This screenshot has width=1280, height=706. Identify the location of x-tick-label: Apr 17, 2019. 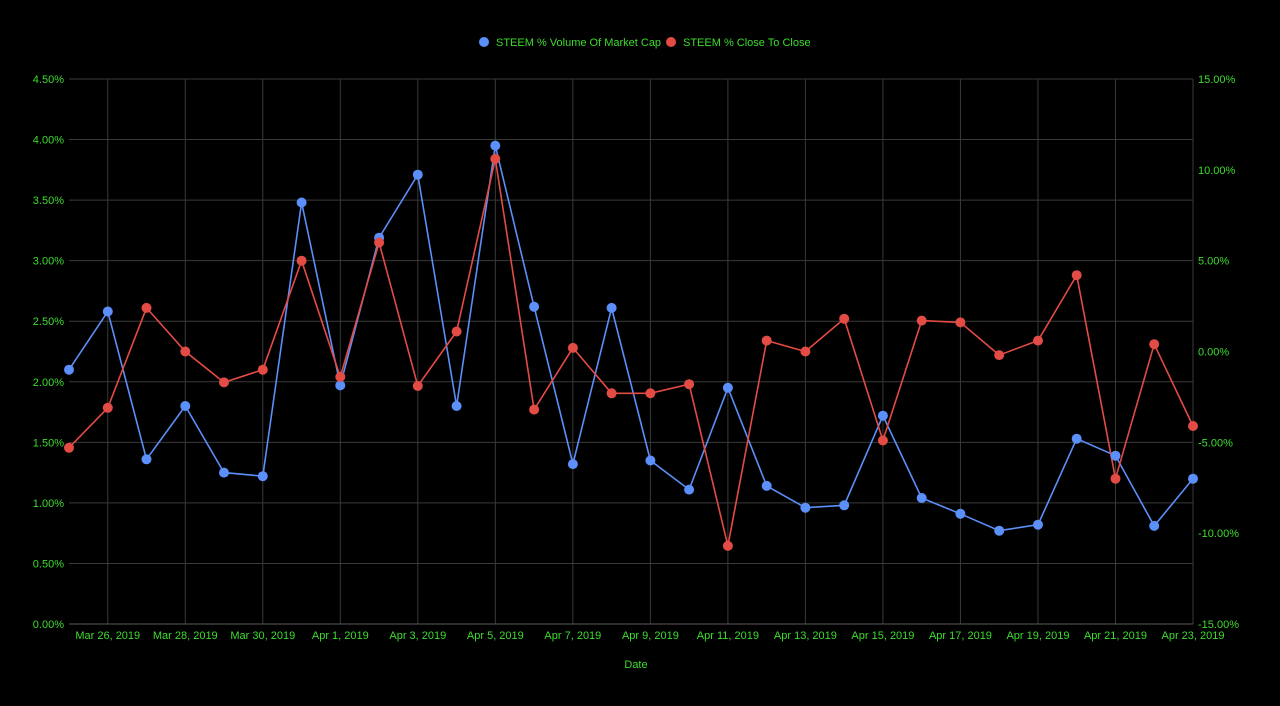
(960, 636).